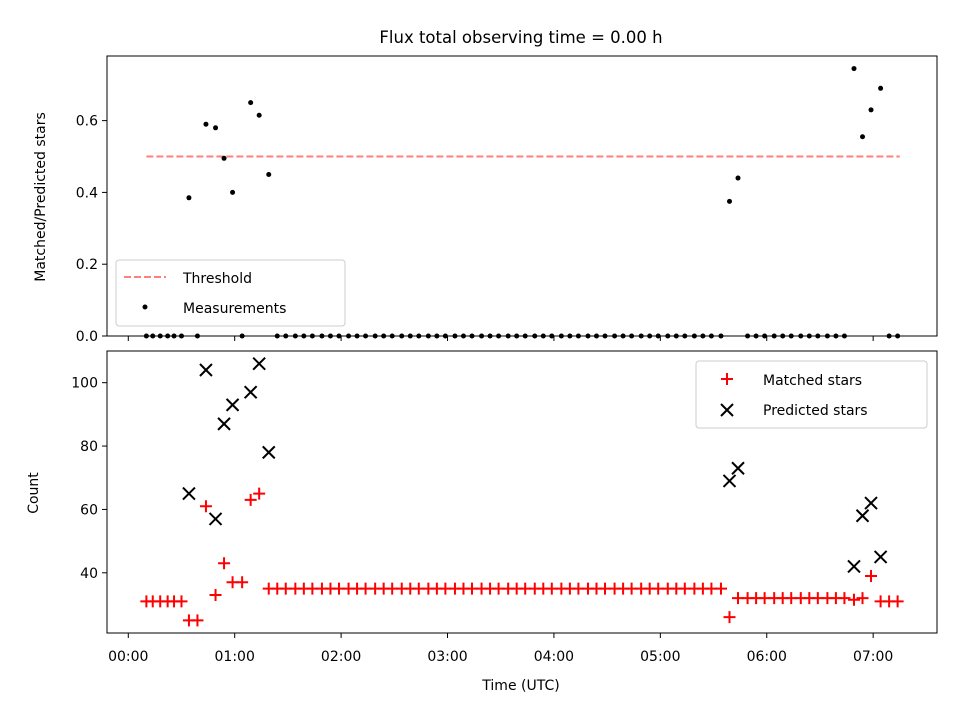 This screenshot has height=720, width=960. Describe the element at coordinates (128, 657) in the screenshot. I see `x-tick-label: 00:00` at that location.